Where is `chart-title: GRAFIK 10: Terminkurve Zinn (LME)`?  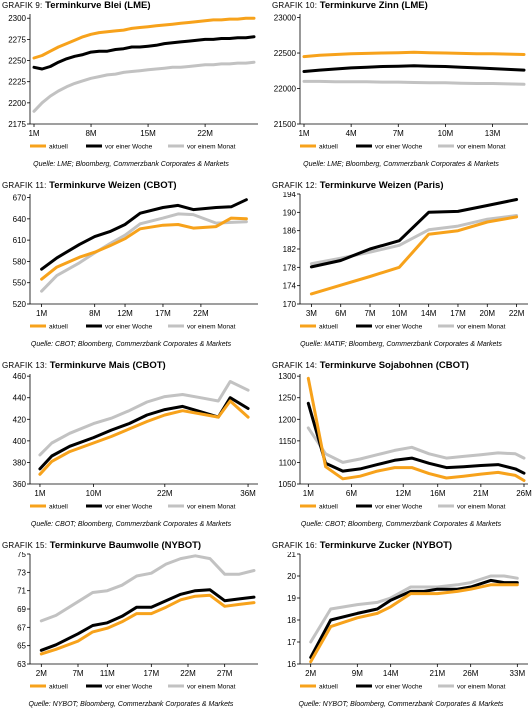 chart-title: GRAFIK 10: Terminkurve Zinn (LME) is located at coordinates (350, 5).